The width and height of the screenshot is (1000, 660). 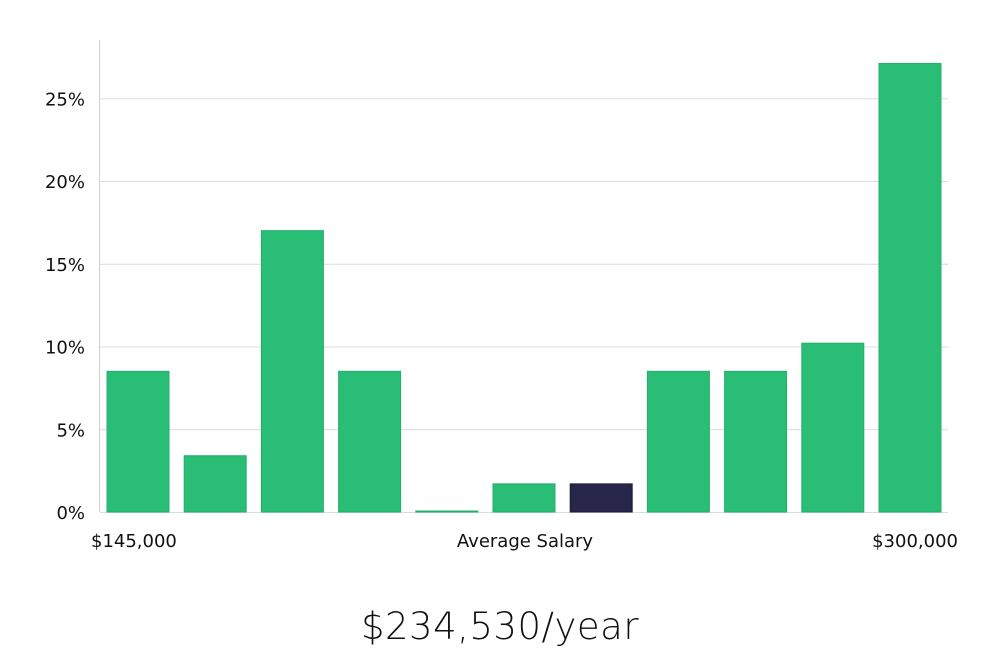 What do you see at coordinates (65, 99) in the screenshot?
I see `y-tick-label: 25%` at bounding box center [65, 99].